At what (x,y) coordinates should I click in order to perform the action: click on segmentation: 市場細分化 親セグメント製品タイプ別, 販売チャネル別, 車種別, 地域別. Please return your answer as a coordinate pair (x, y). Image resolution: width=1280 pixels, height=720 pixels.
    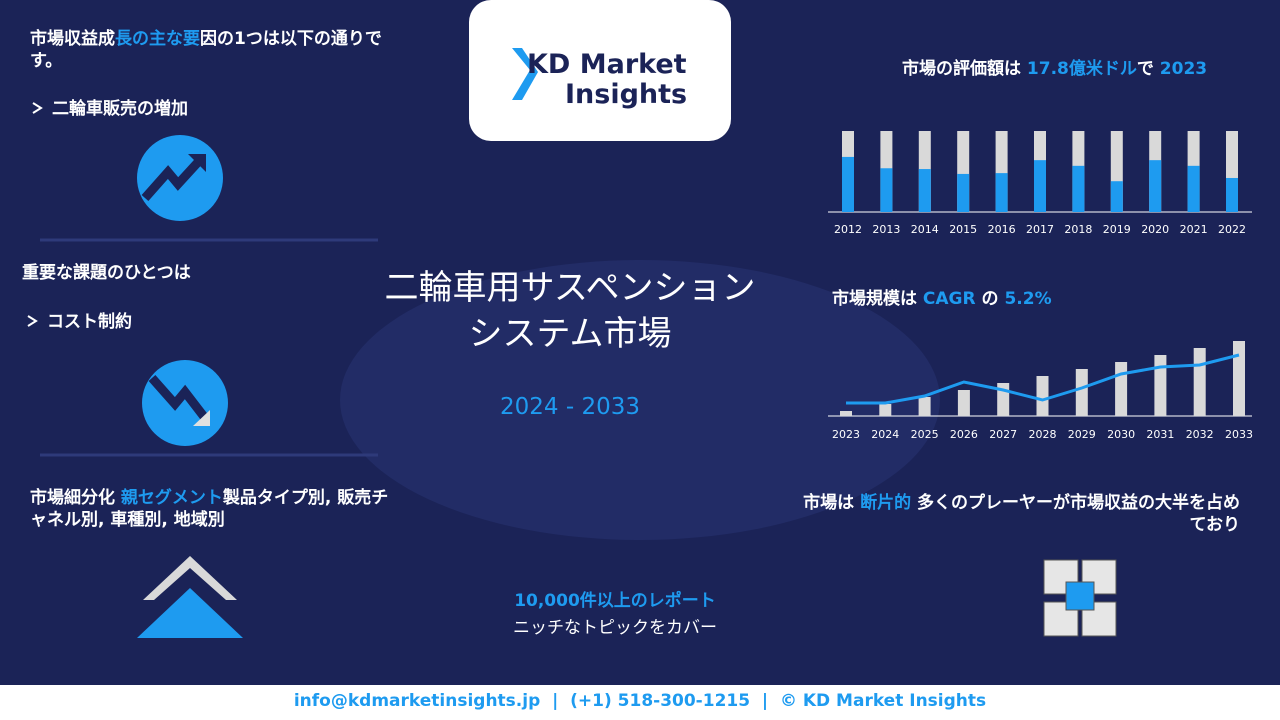
    Looking at the image, I should click on (209, 509).